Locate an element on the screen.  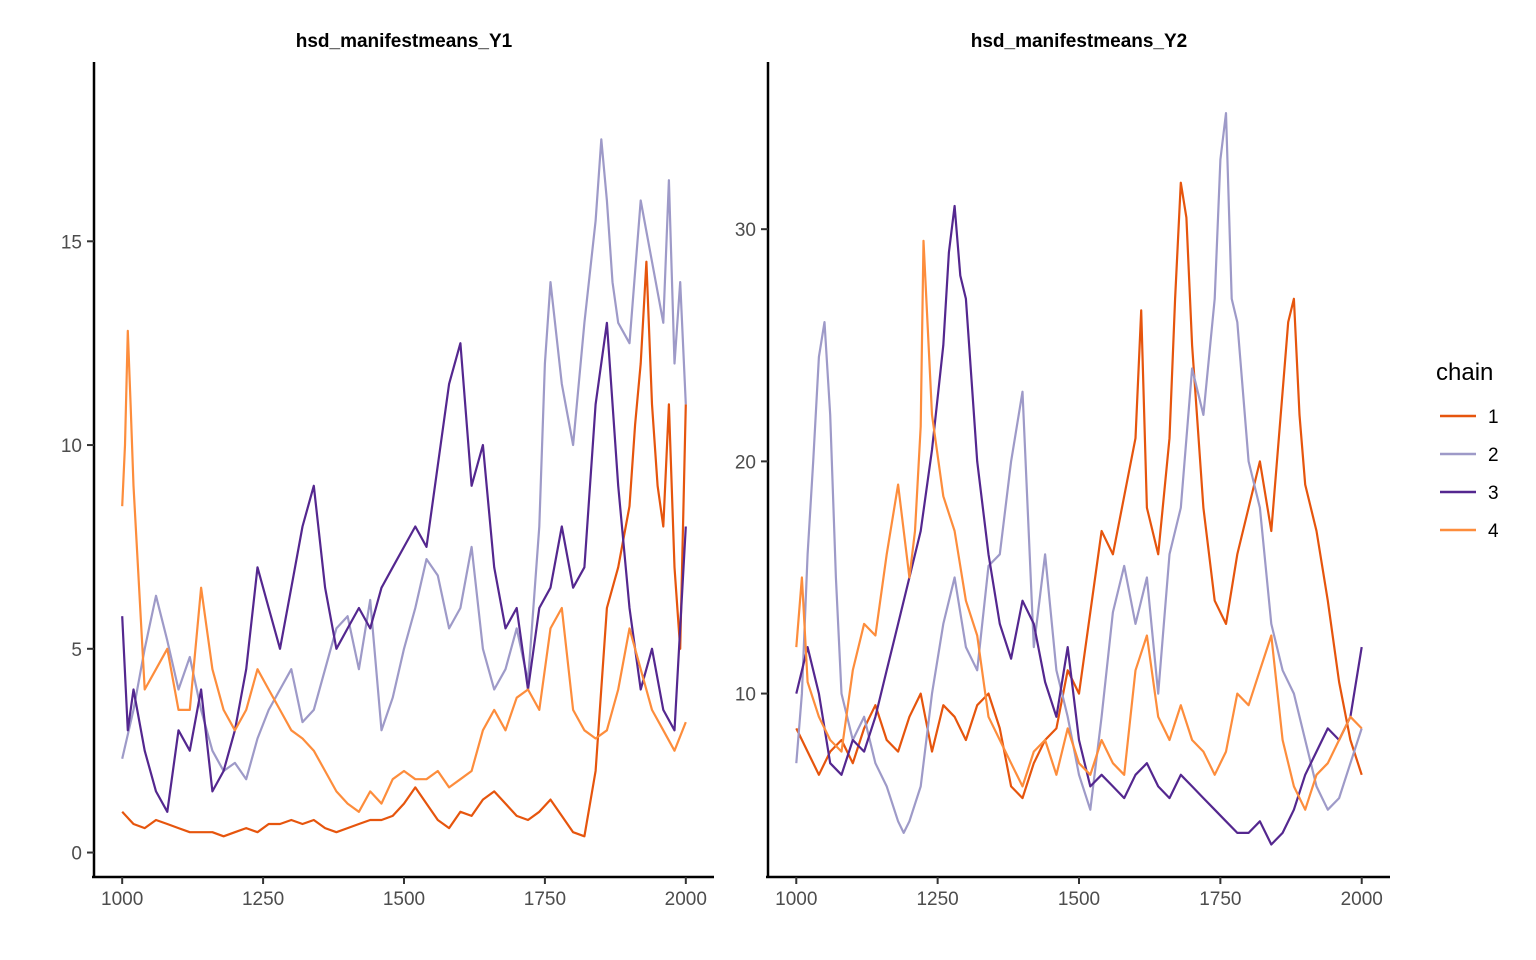
legend-entries: 1 2 3 4 is located at coordinates (1469, 474).